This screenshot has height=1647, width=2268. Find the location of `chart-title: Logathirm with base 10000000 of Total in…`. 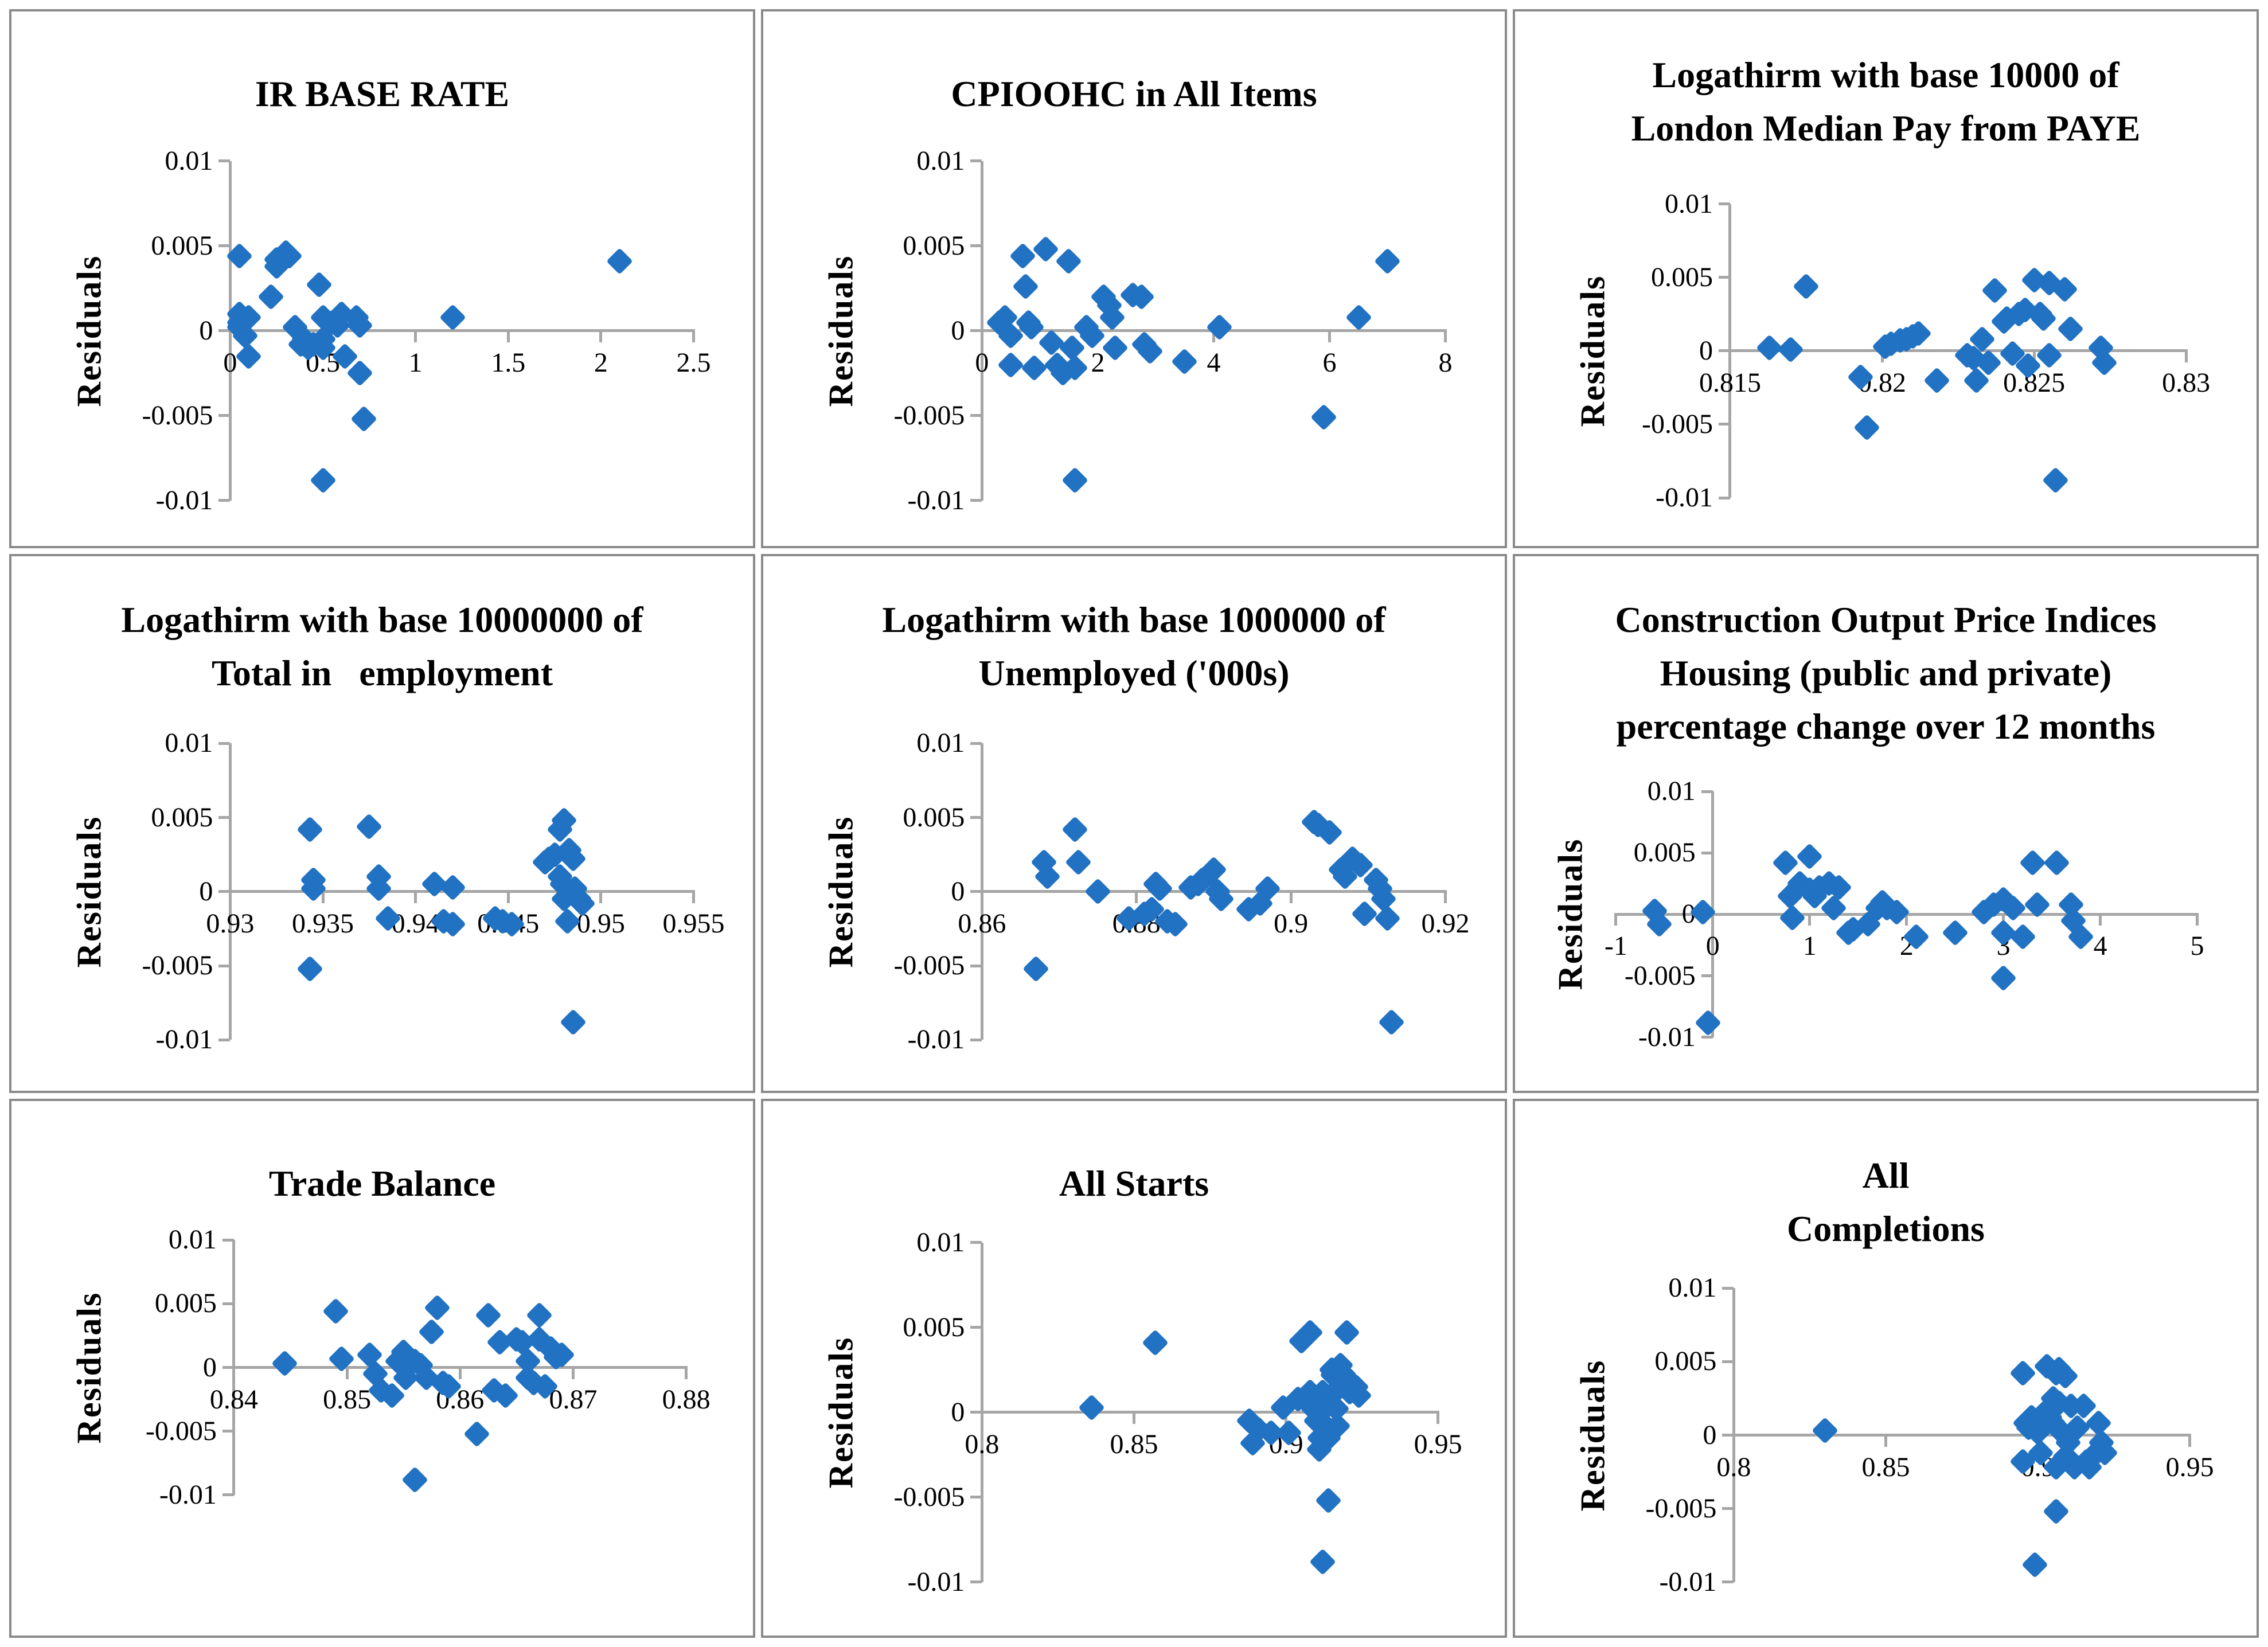

chart-title: Logathirm with base 10000000 of Total in… is located at coordinates (382, 646).